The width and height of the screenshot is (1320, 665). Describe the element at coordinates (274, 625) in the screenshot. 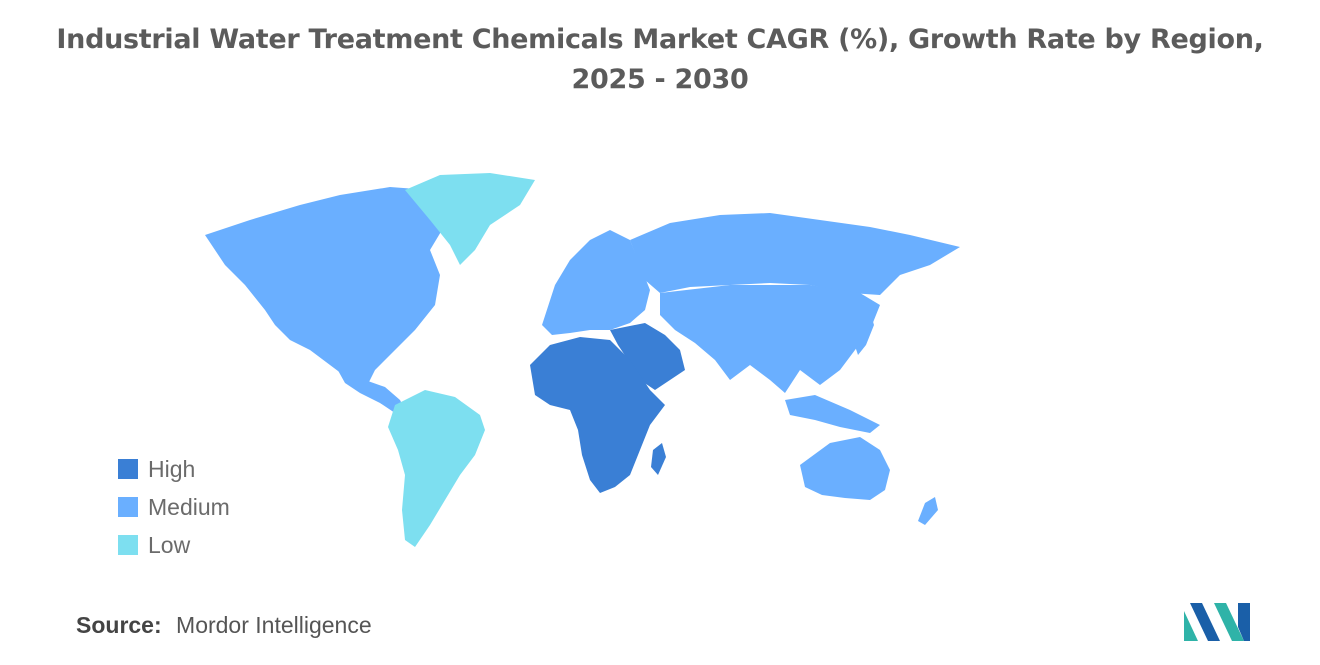

I see `source-value: Mordor Intelligence` at that location.